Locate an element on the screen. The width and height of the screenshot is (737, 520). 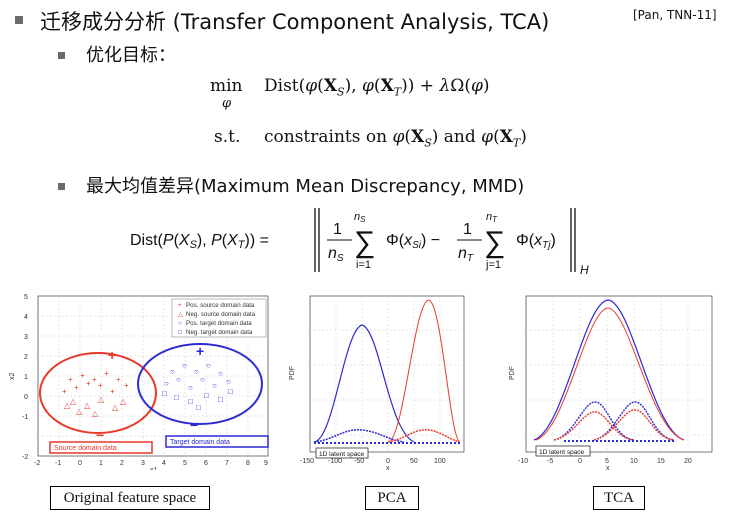
pca-source-curve is located at coordinates (424, 371).